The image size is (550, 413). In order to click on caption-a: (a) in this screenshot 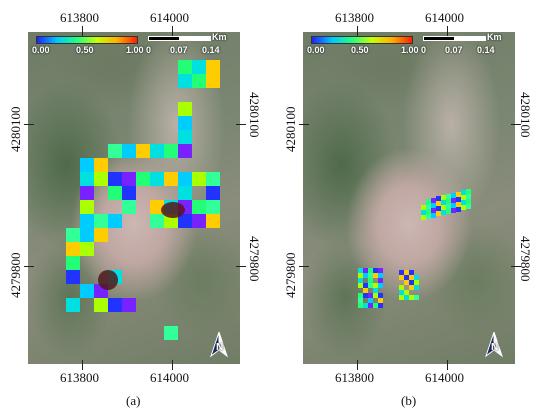, I will do `click(133, 400)`.